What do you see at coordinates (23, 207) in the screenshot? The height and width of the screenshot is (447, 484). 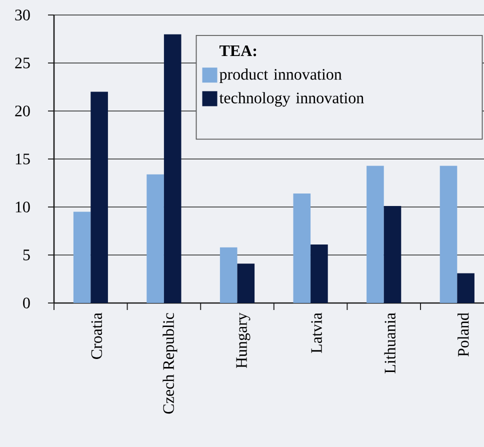 I see `y-tick-label: 10` at bounding box center [23, 207].